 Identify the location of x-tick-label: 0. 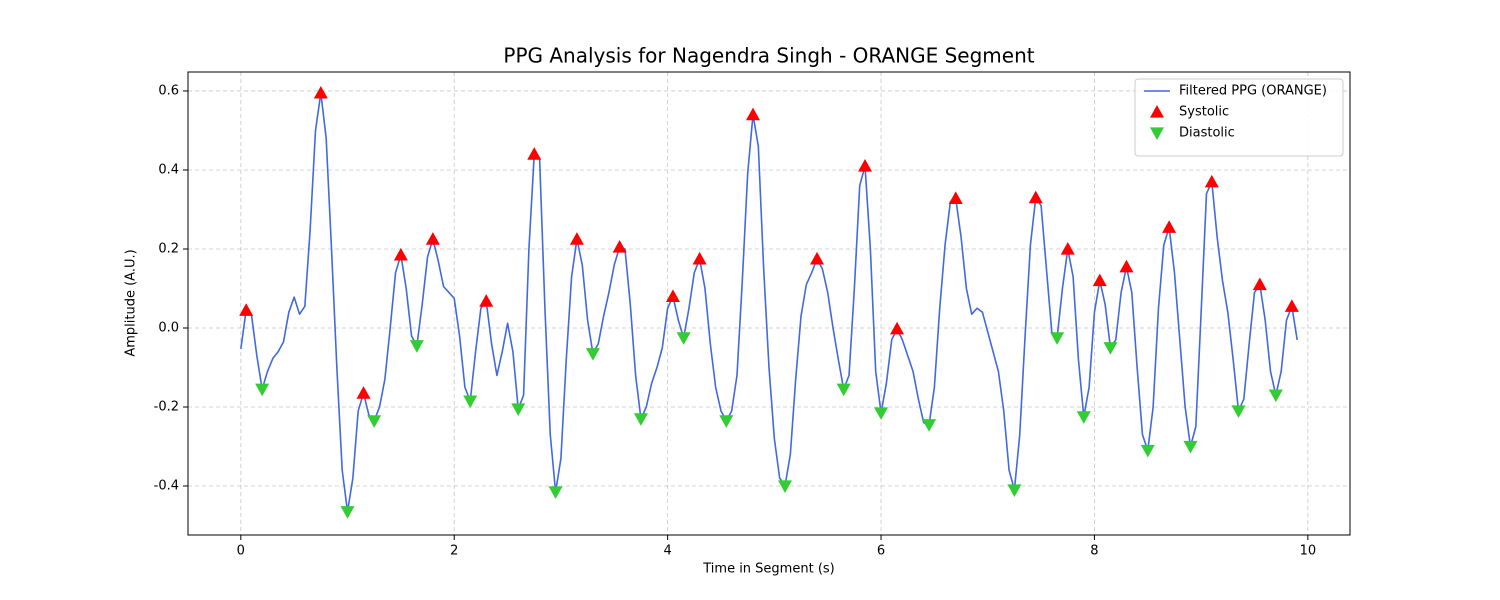
(241, 551).